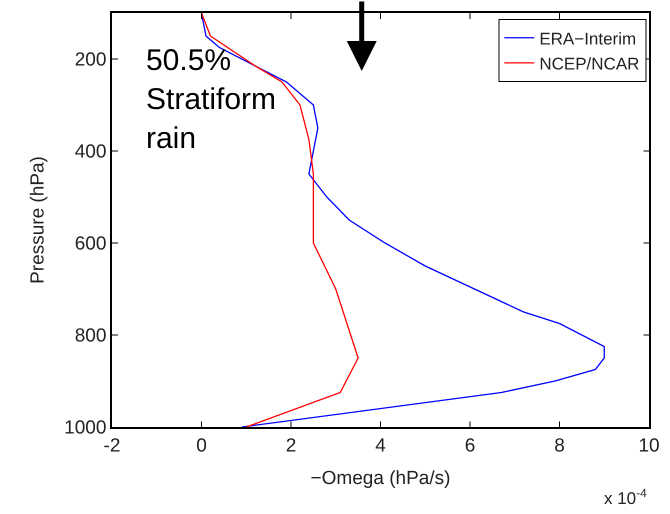 The image size is (670, 514). I want to click on y-tick-label: 400, so click(90, 152).